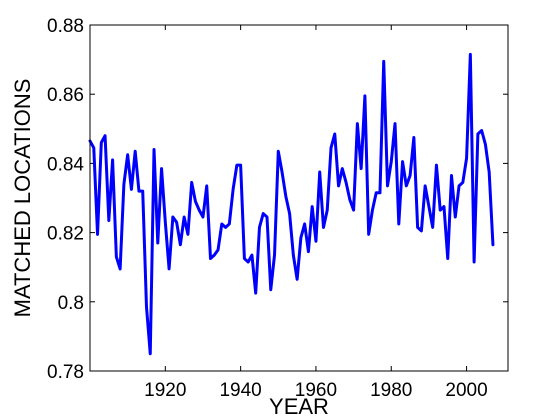 Image resolution: width=560 pixels, height=420 pixels. Describe the element at coordinates (391, 390) in the screenshot. I see `x-tick-label: 1980` at that location.